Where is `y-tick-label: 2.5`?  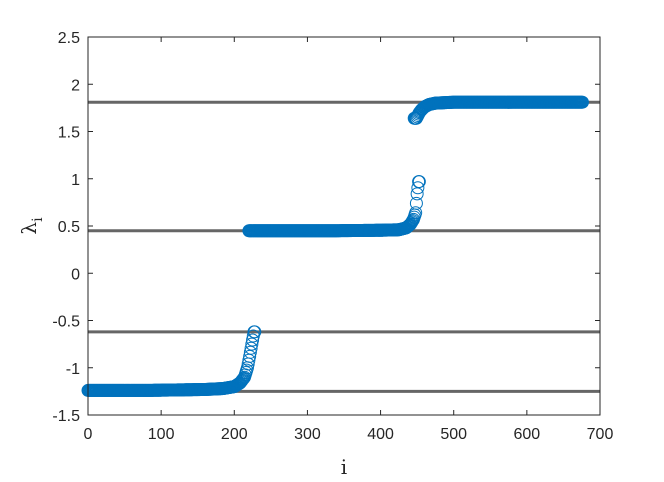
y-tick-label: 2.5 is located at coordinates (69, 38).